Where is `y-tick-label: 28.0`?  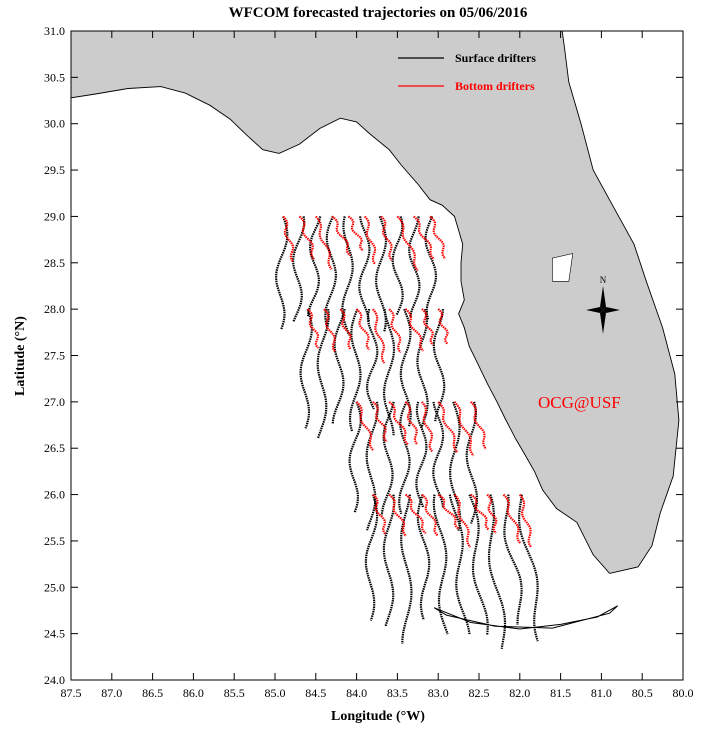 y-tick-label: 28.0 is located at coordinates (54, 309).